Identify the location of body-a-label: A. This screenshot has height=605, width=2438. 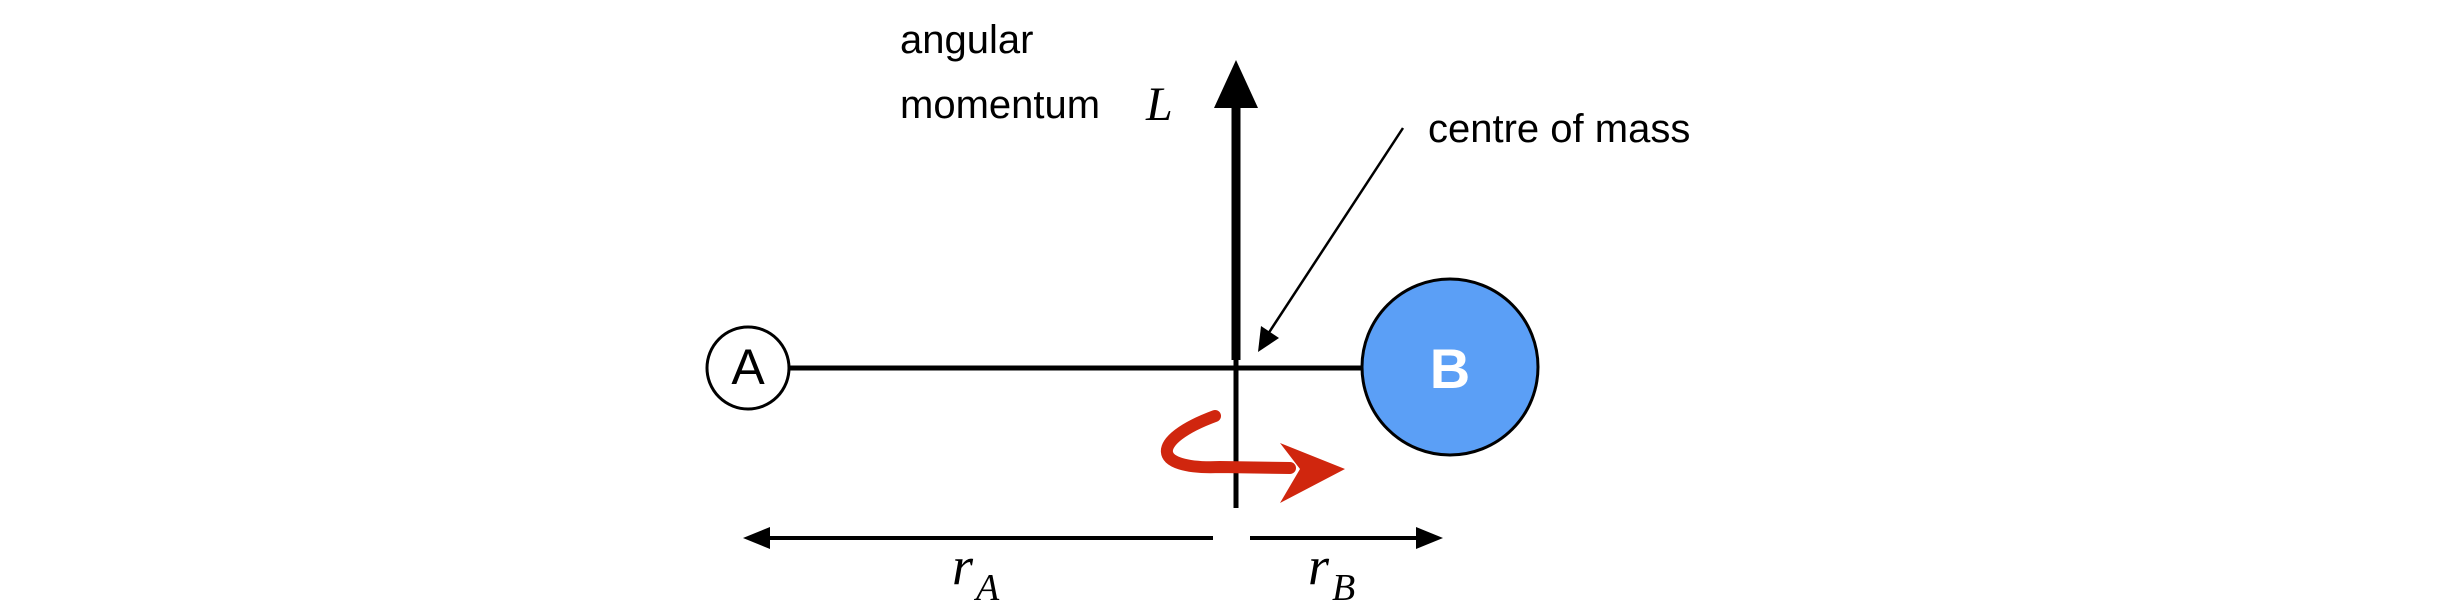
(748, 367).